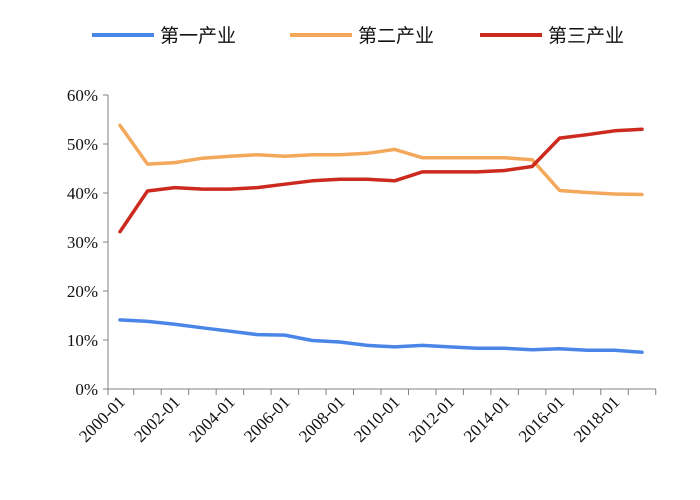  I want to click on y-tick-label: 60%, so click(82, 95).